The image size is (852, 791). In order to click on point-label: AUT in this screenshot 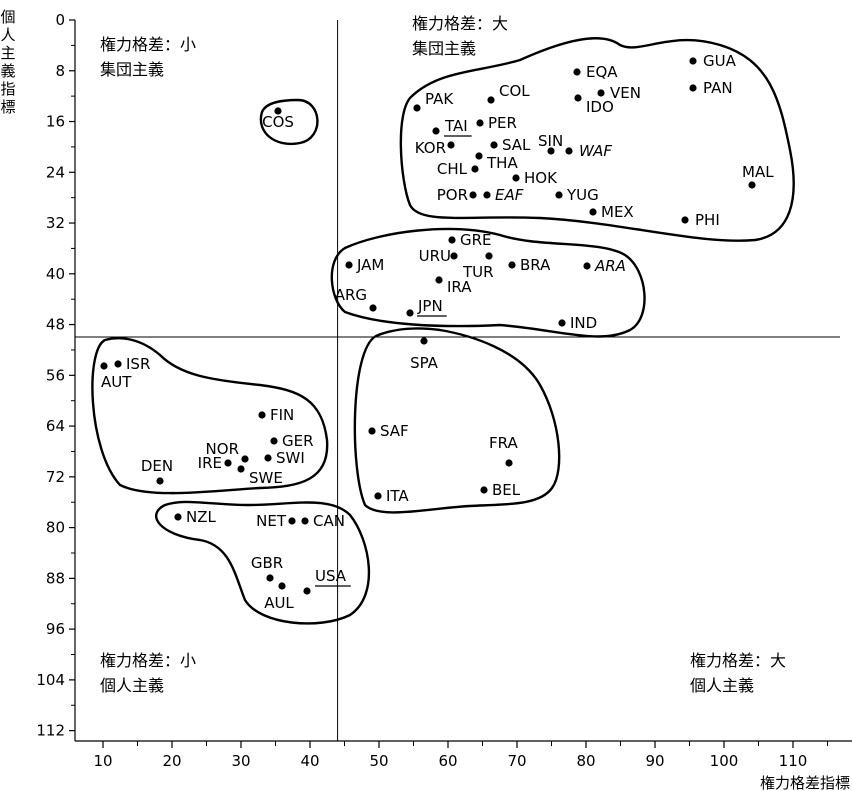, I will do `click(116, 382)`.